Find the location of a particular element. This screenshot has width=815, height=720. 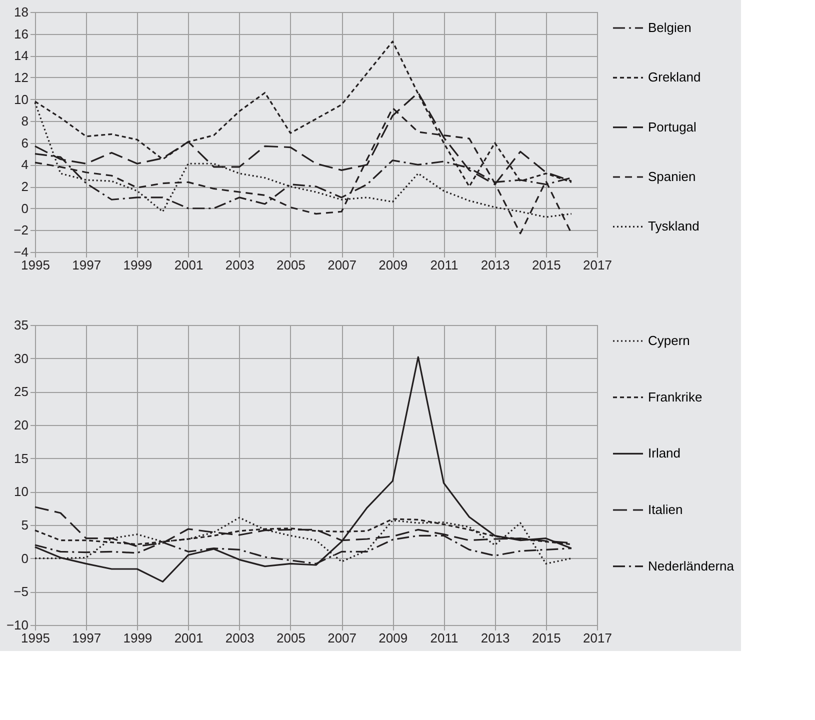

y-tick-label: 25 is located at coordinates (21, 392).